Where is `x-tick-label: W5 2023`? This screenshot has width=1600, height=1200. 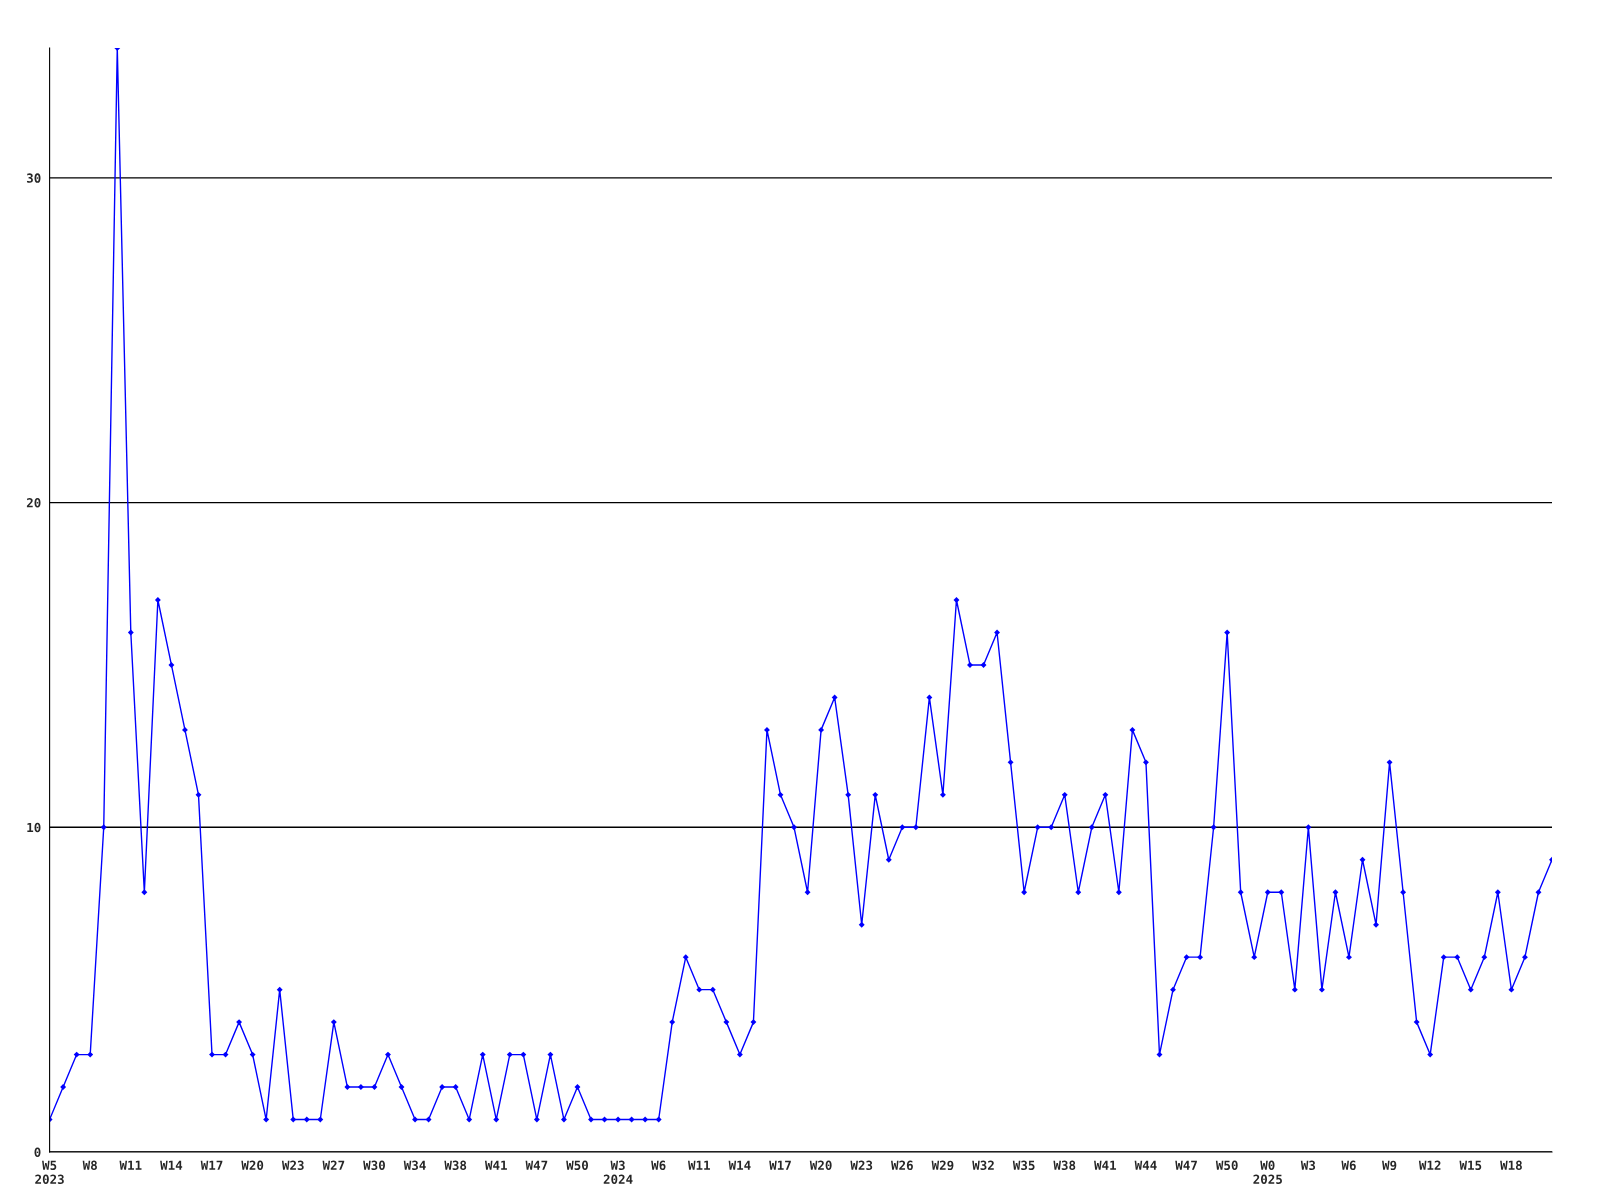
x-tick-label: W5 2023 is located at coordinates (49, 1172).